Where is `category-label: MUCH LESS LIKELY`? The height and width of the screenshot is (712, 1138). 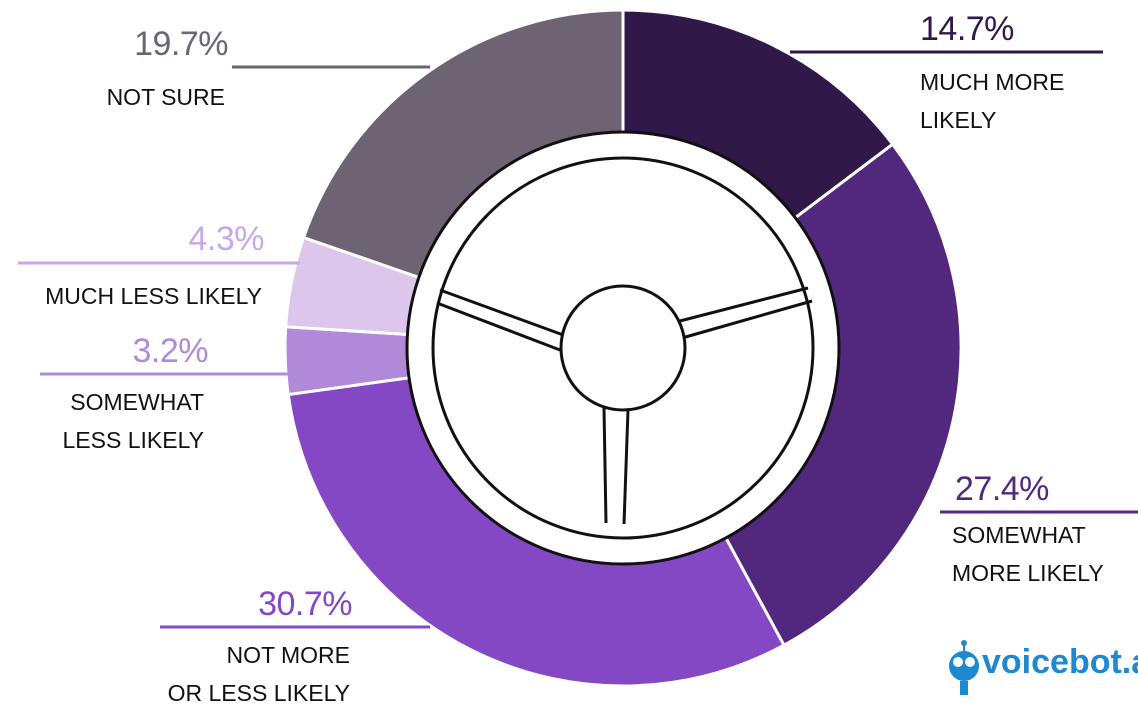 category-label: MUCH LESS LIKELY is located at coordinates (153, 296).